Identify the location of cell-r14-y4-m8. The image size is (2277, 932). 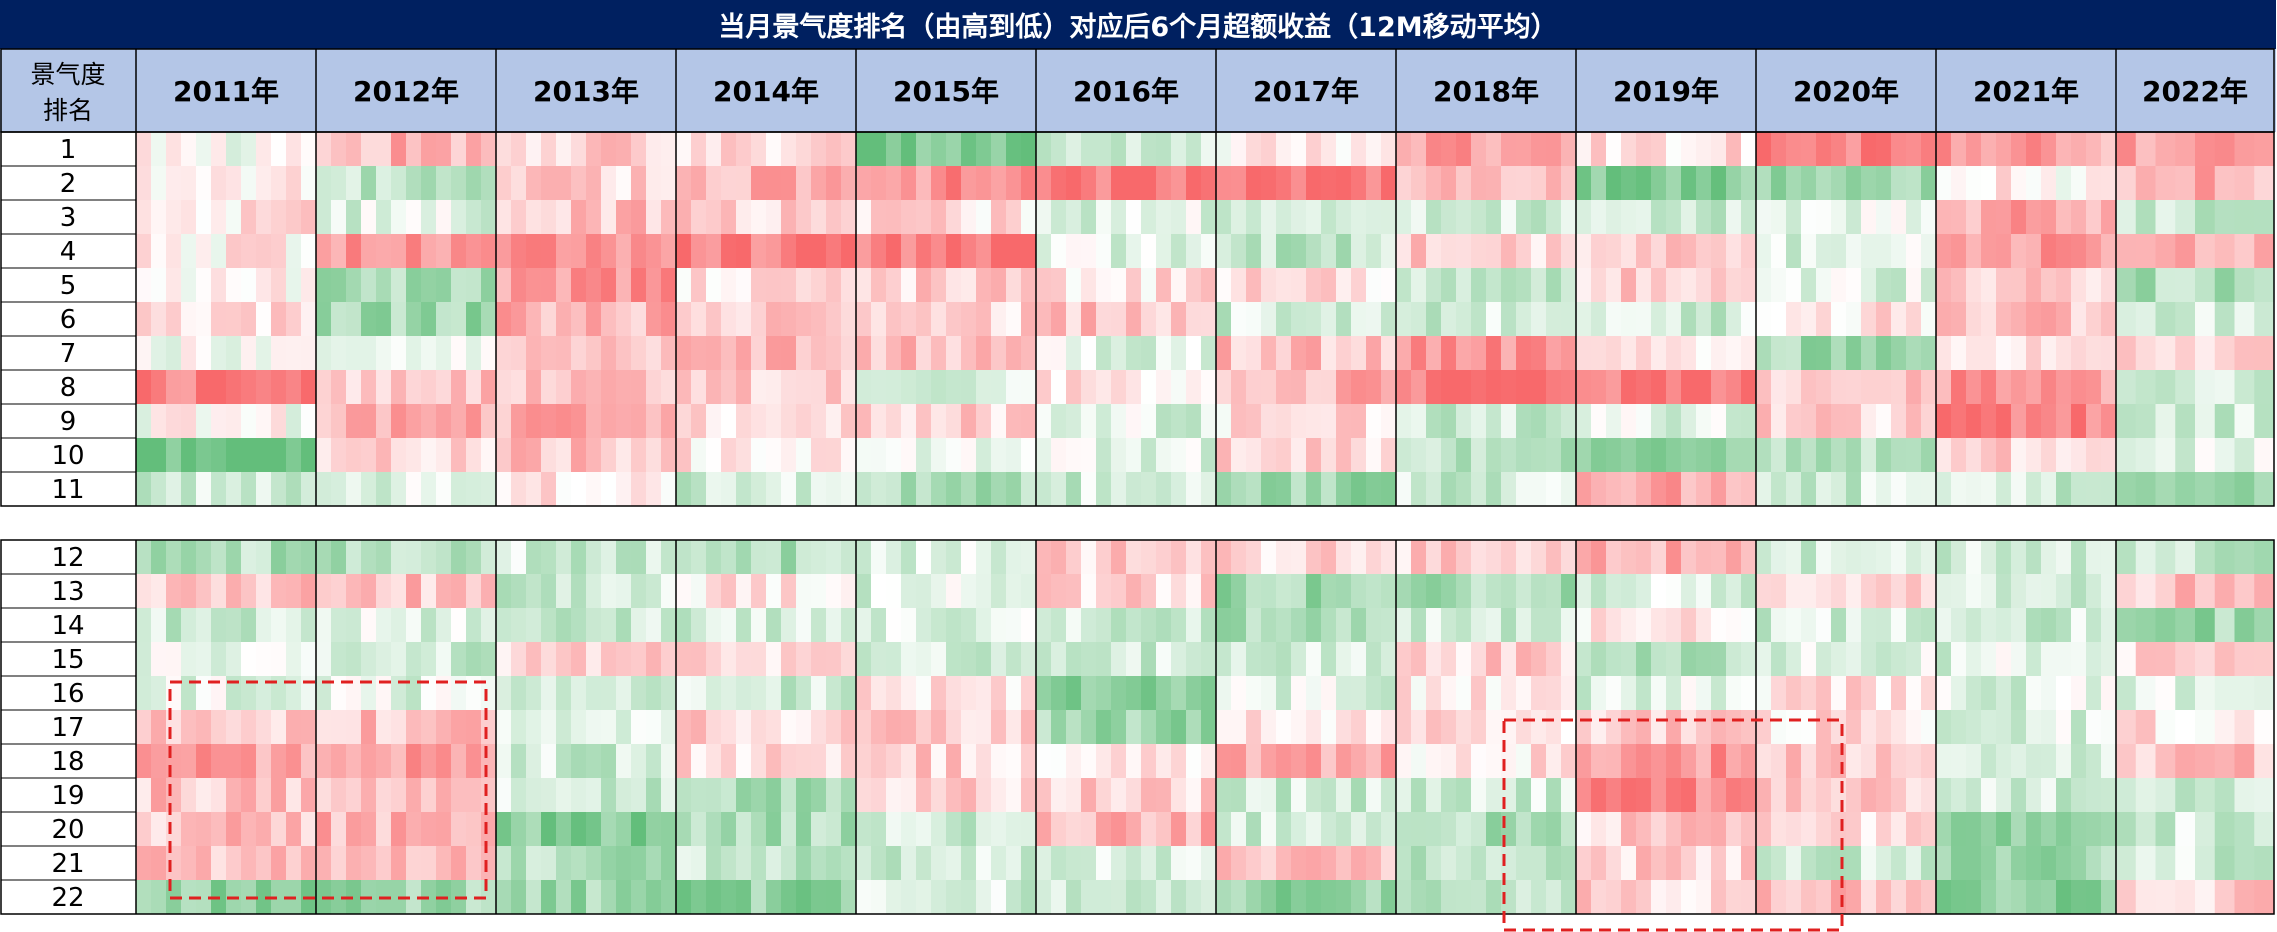
(789, 625).